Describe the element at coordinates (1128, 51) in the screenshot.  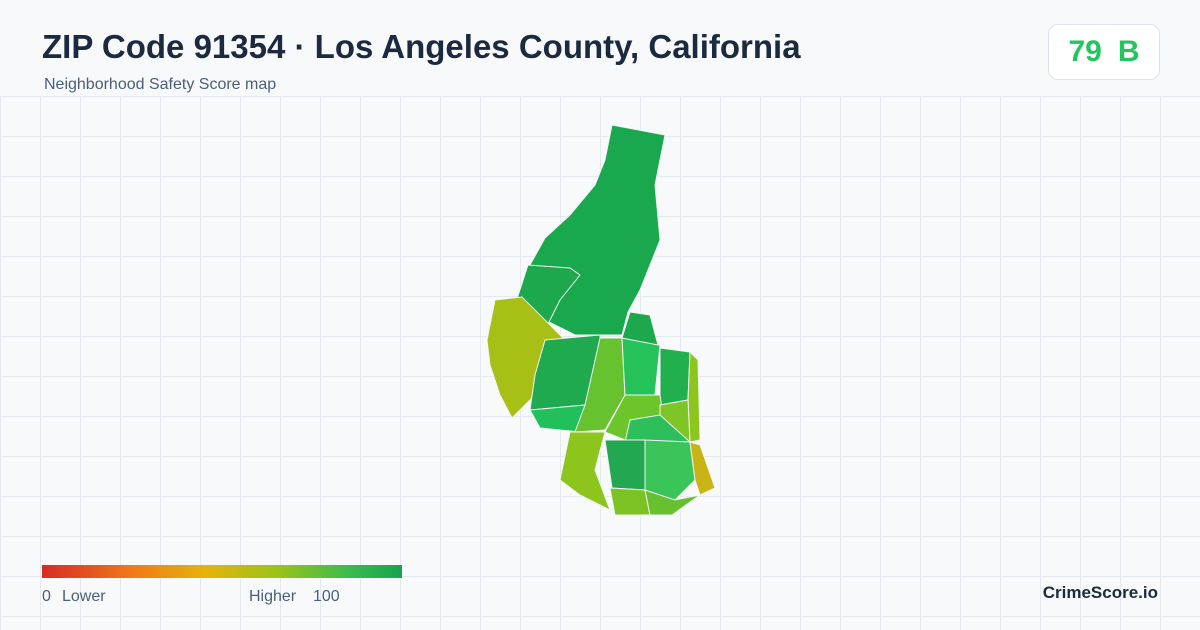
I see `score-grade: B` at that location.